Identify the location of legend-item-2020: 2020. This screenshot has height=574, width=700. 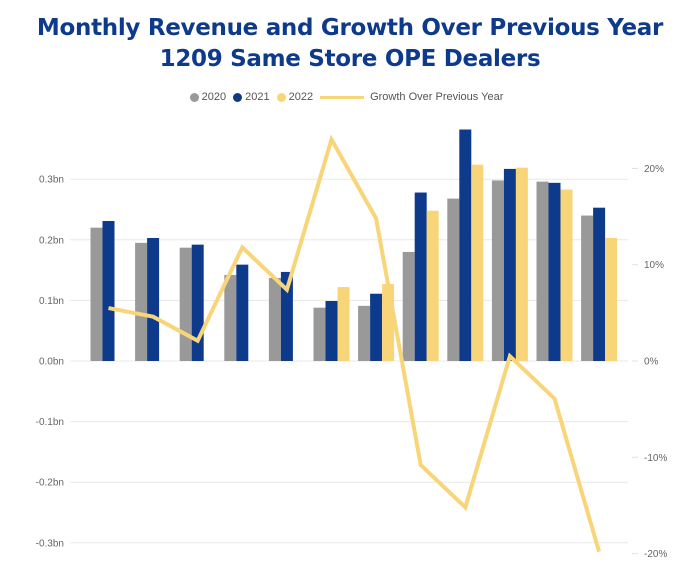
(208, 97).